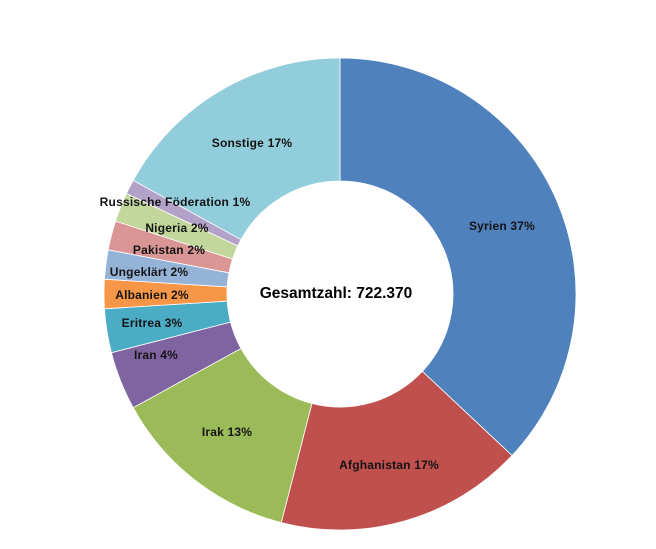 The image size is (656, 549). What do you see at coordinates (252, 143) in the screenshot?
I see `slice-label-sonstige: Sonstige 17%` at bounding box center [252, 143].